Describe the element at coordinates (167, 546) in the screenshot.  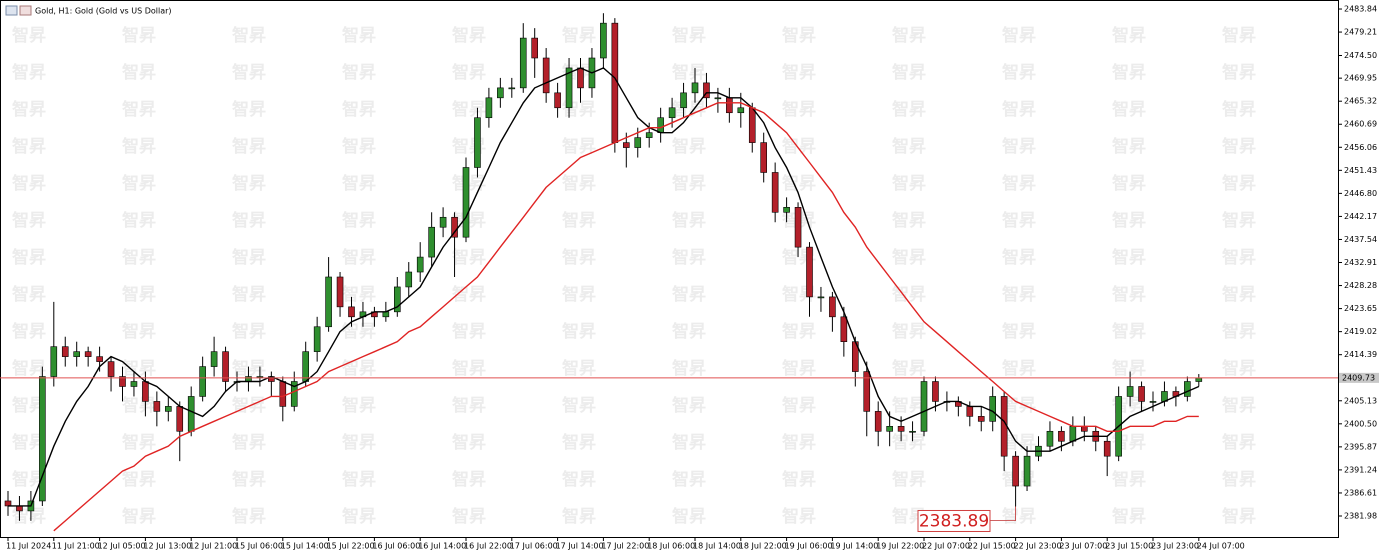
I see `x-tick-label: 12 Jul 13:00` at that location.